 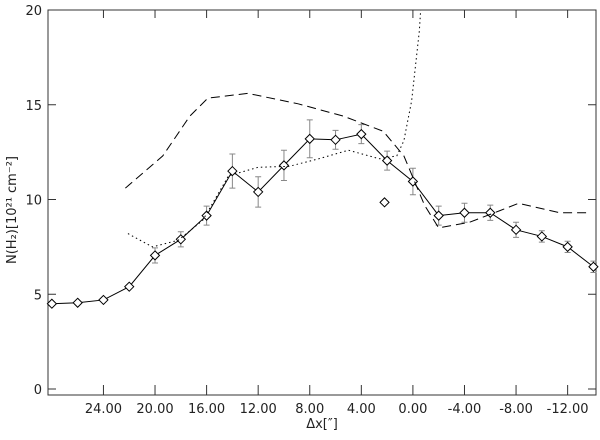 What do you see at coordinates (516, 409) in the screenshot?
I see `x-tick-label: -8.00` at bounding box center [516, 409].